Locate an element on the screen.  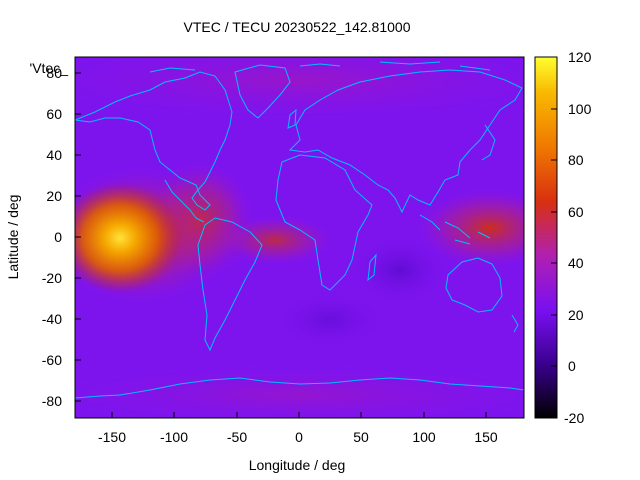
y-tick-label: -20 is located at coordinates (52, 278).